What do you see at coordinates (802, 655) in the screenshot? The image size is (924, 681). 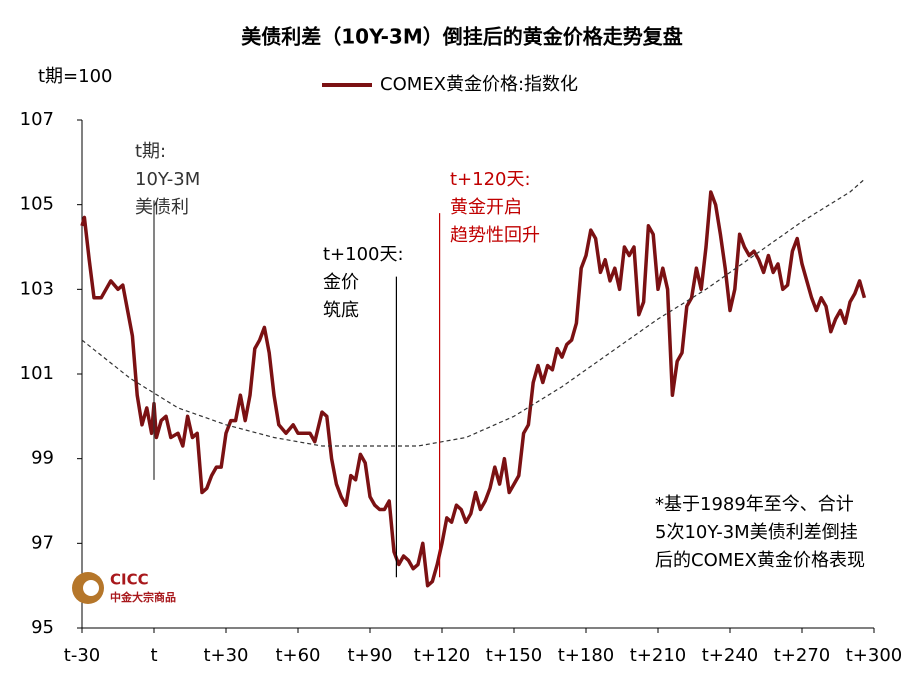 I see `x-tick-label: t+270` at bounding box center [802, 655].